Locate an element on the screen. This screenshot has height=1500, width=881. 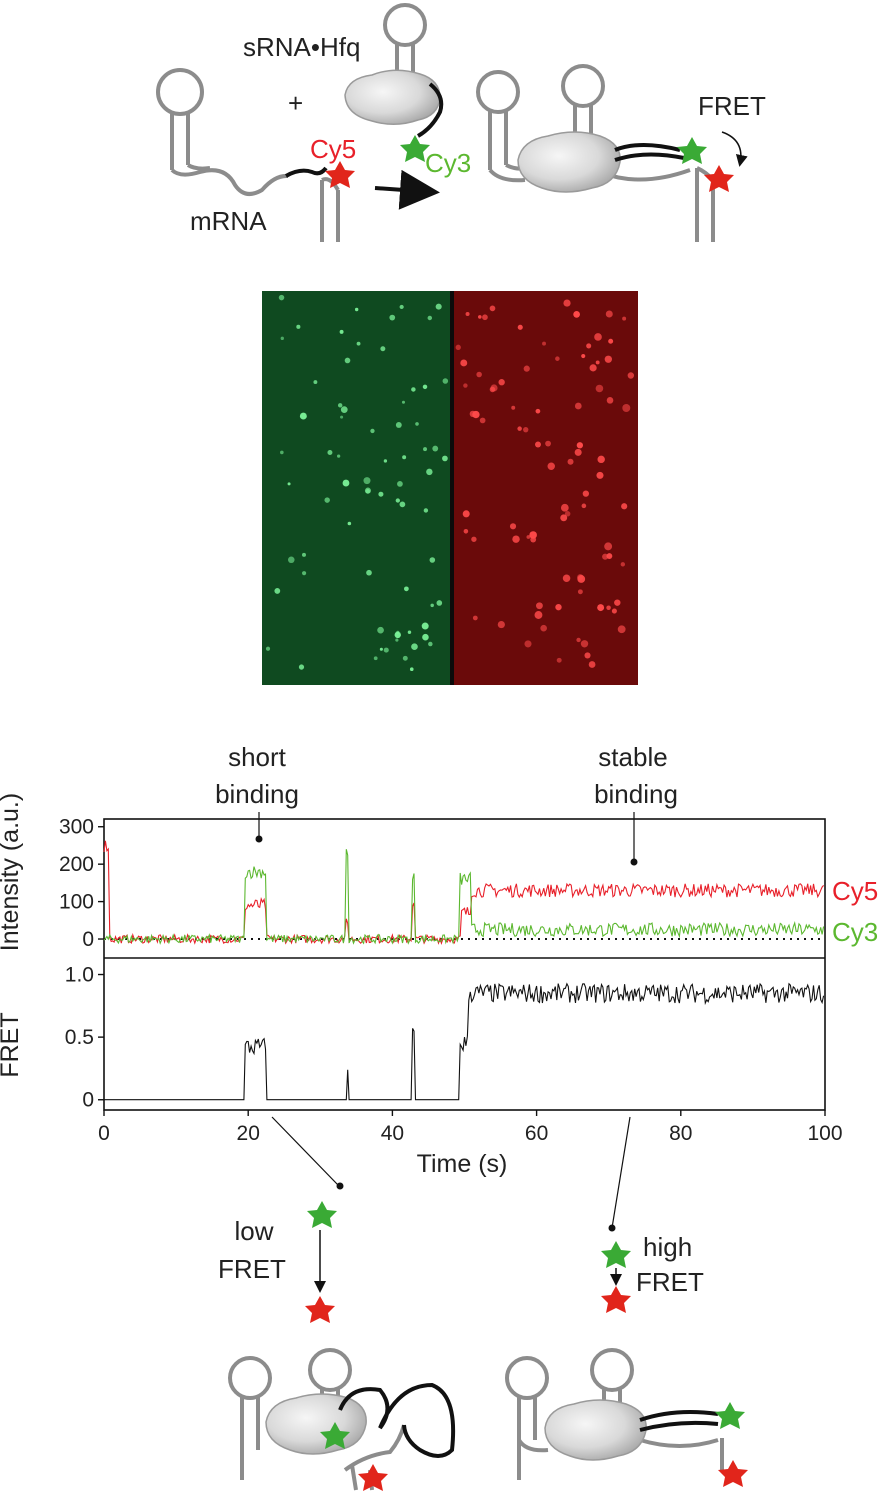
low-fret-donor-star-icon is located at coordinates (322, 1214).